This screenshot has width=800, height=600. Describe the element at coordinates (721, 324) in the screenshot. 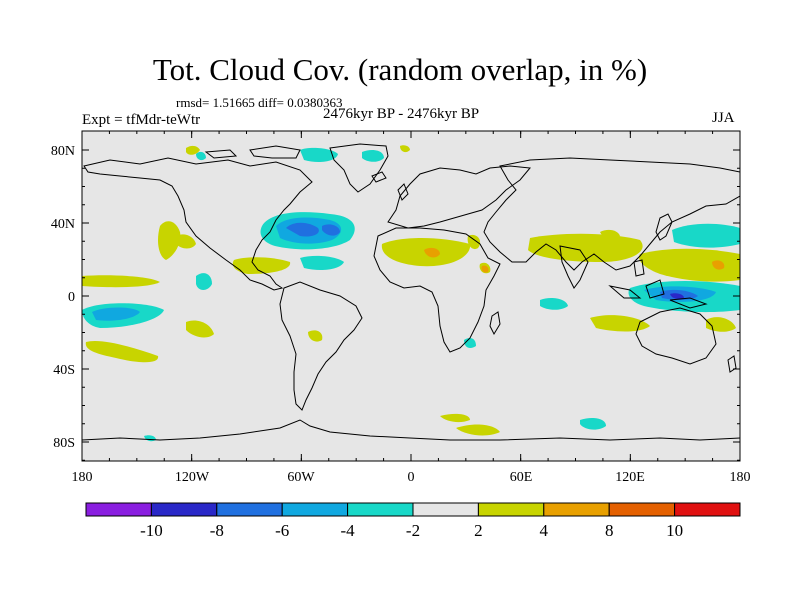

I see `anomaly-yellow-australia-e` at that location.